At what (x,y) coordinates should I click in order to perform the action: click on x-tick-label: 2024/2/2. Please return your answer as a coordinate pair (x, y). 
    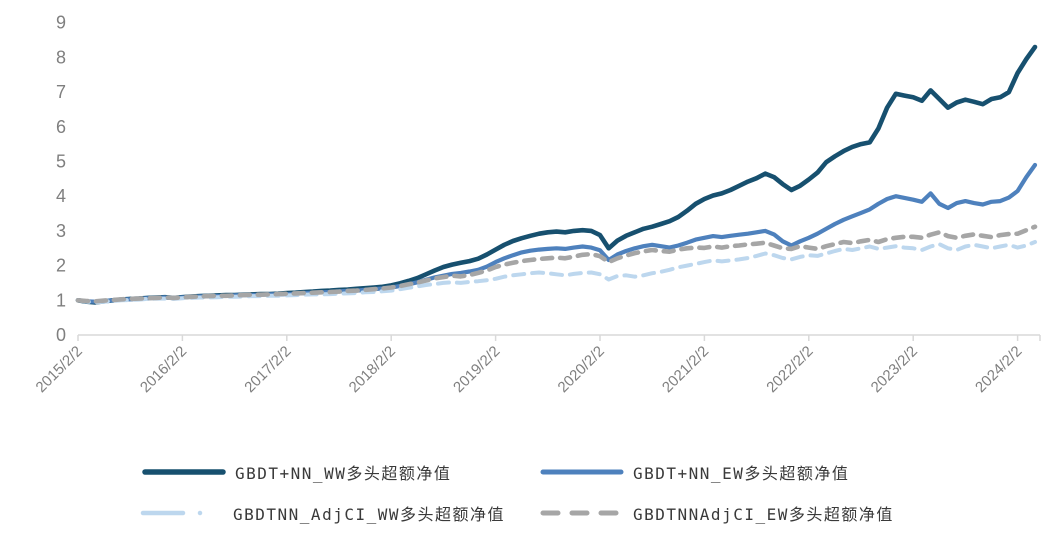
    Looking at the image, I should click on (998, 369).